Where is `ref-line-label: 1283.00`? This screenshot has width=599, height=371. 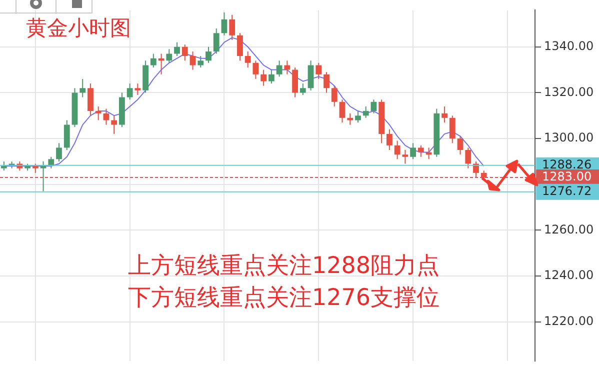
ref-line-label: 1283.00 is located at coordinates (567, 177).